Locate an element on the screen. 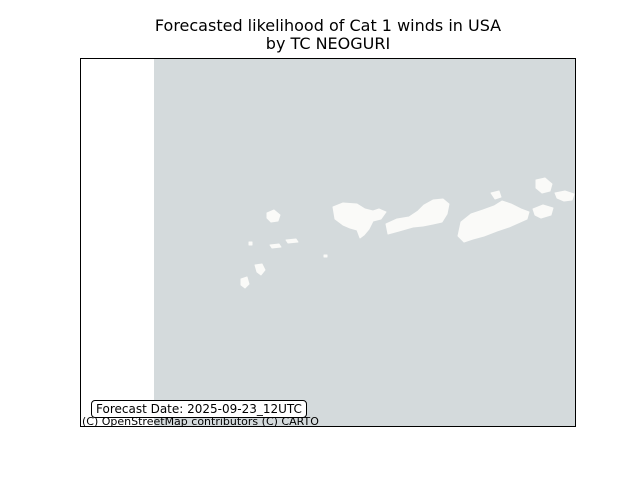 The image size is (640, 480). island-chain is located at coordinates (407, 233).